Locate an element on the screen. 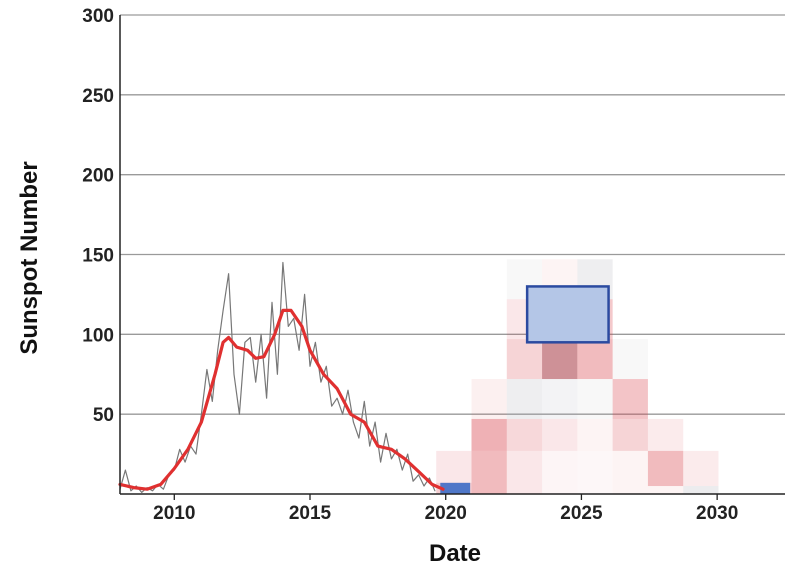 Image resolution: width=792 pixels, height=566 pixels. x-axis-title: Date is located at coordinates (455, 553).